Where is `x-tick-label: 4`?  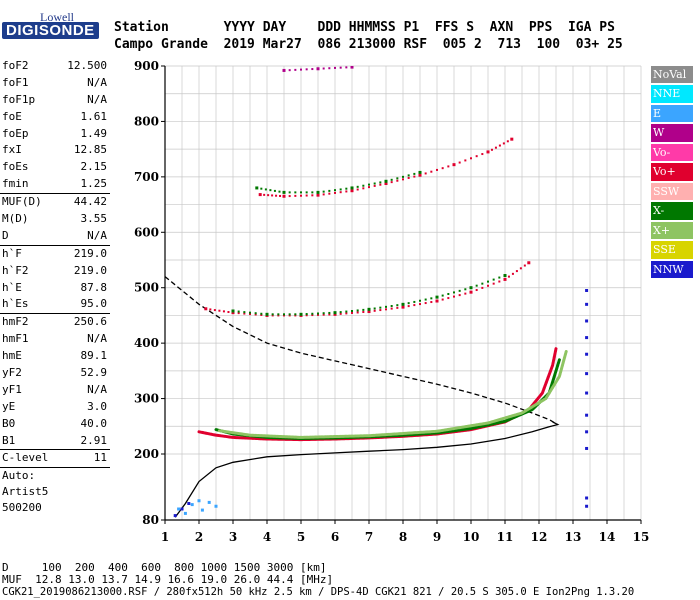 x-tick-label: 4 is located at coordinates (267, 537).